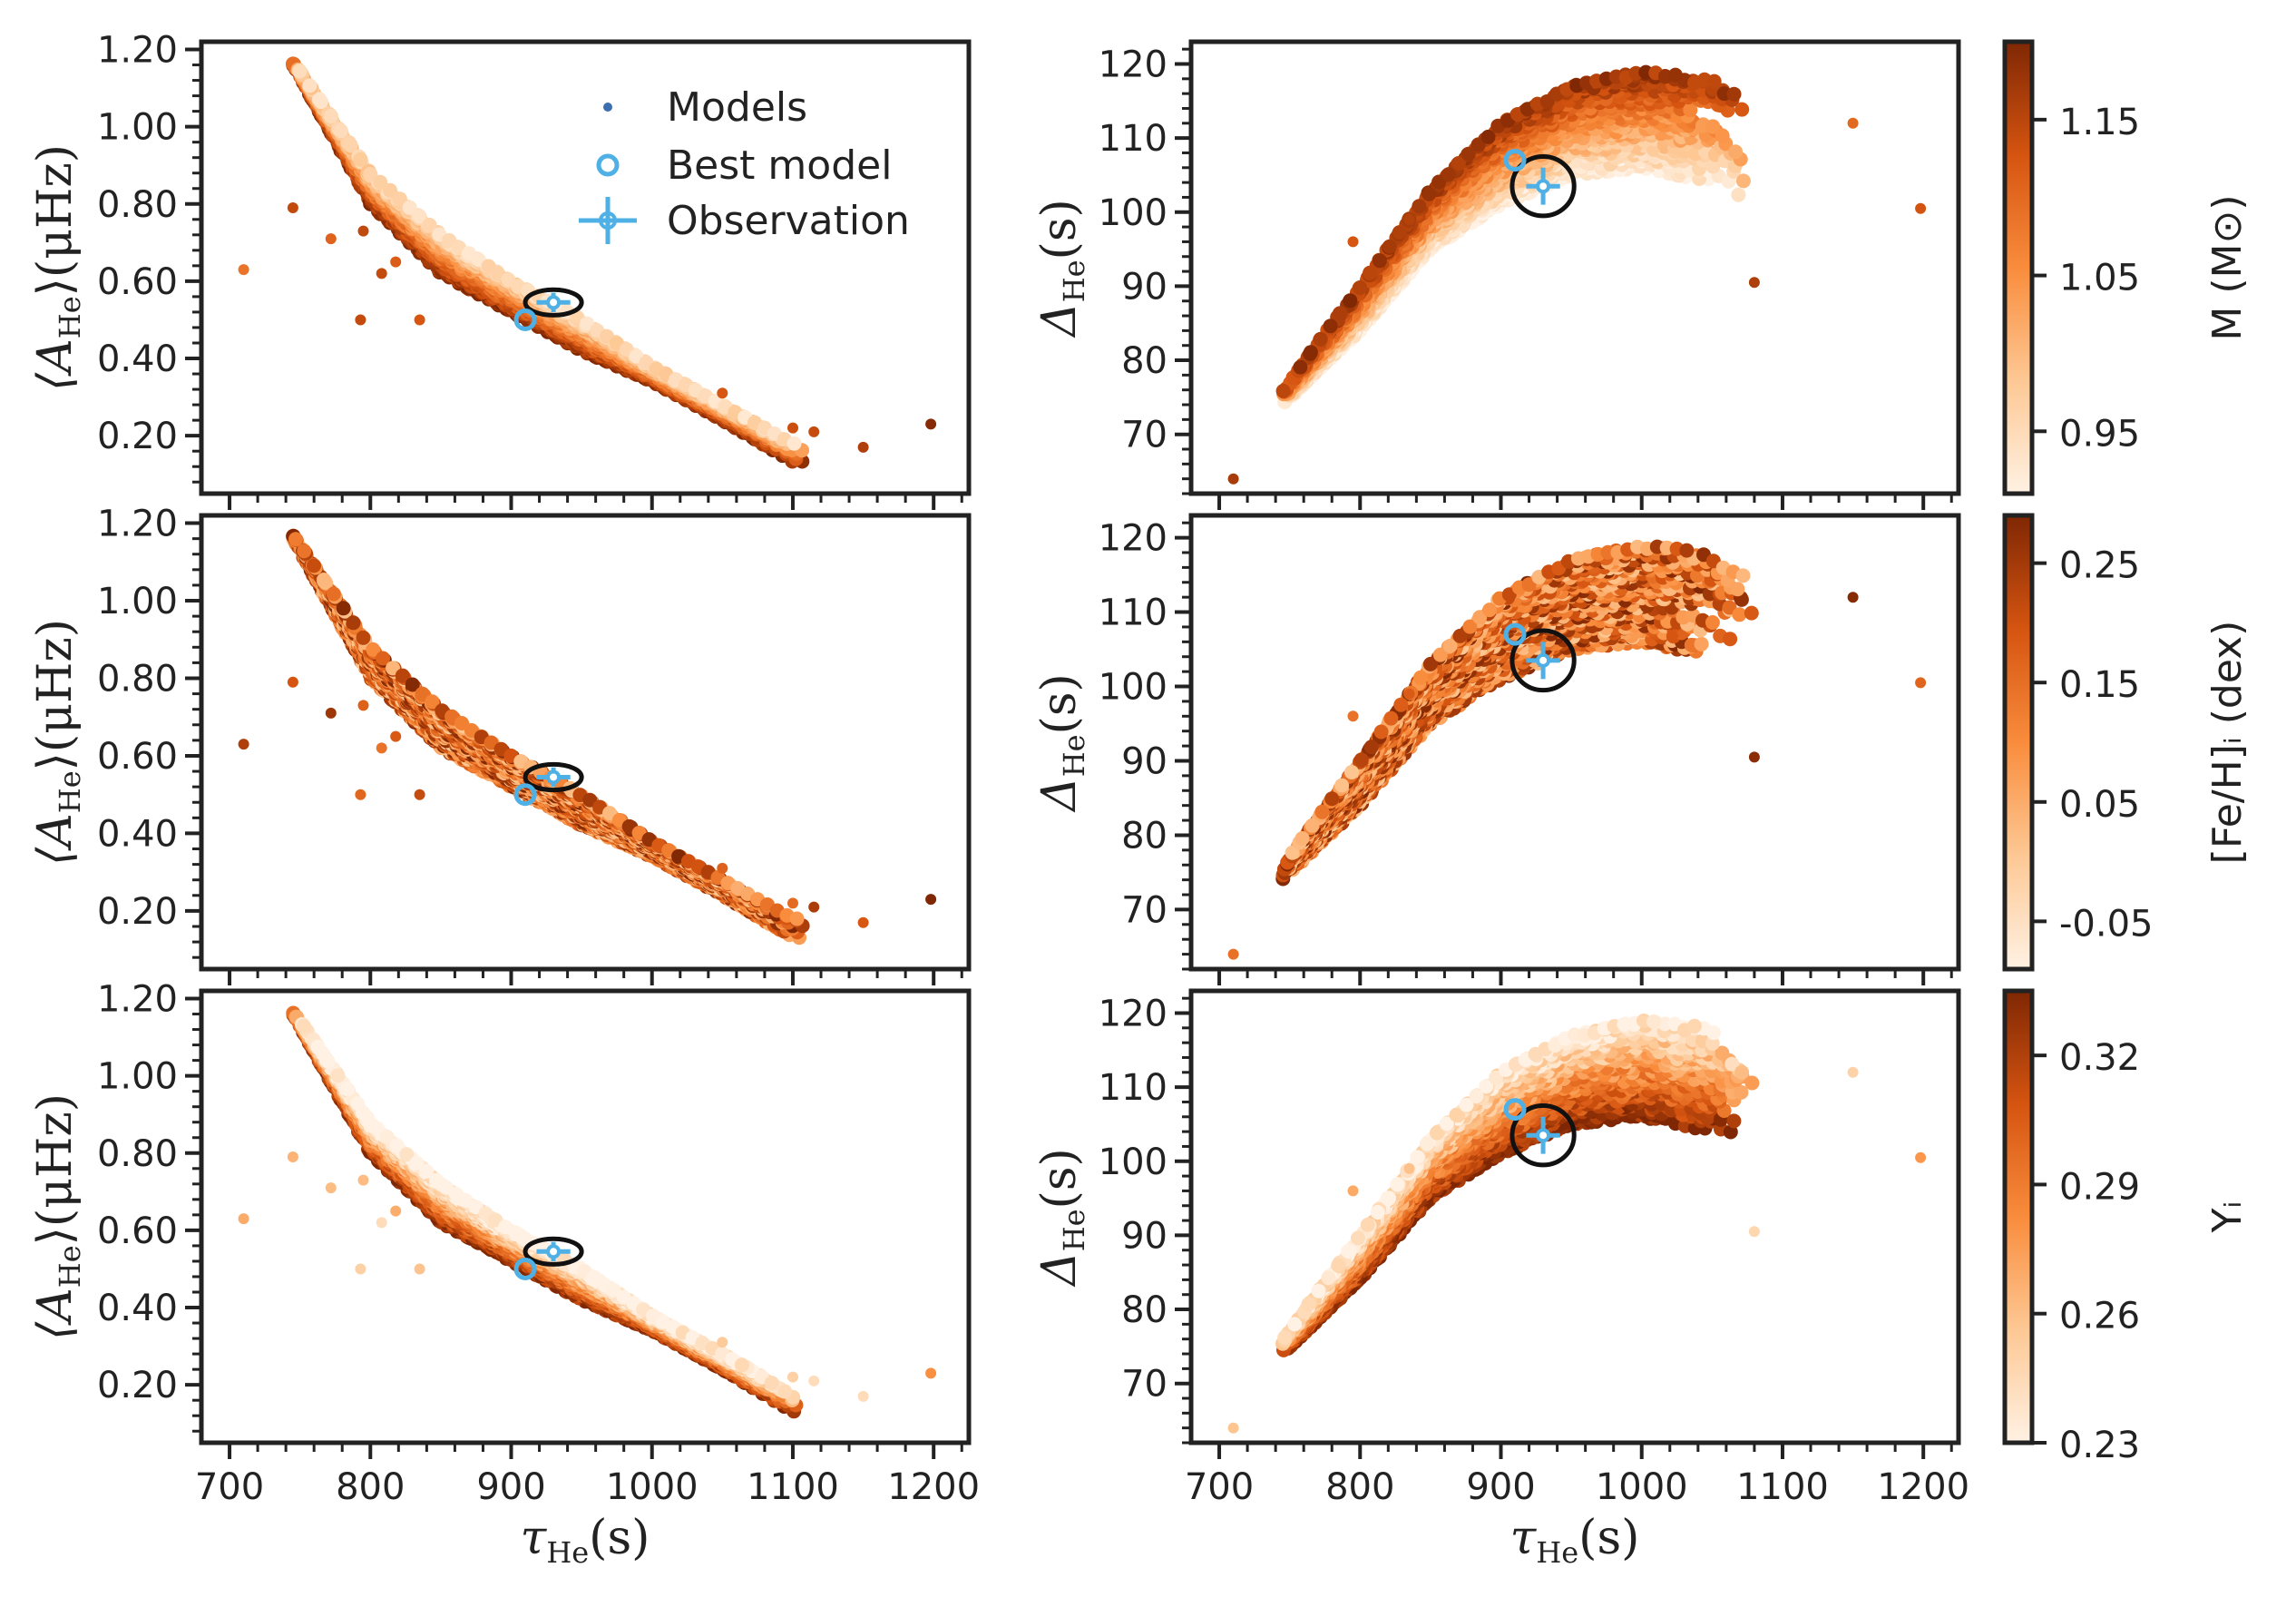 The image size is (2296, 1597). I want to click on y-axis-ticks: 0.20 0.40 0.60 0.80 1.00 1.20, so click(149, 257).